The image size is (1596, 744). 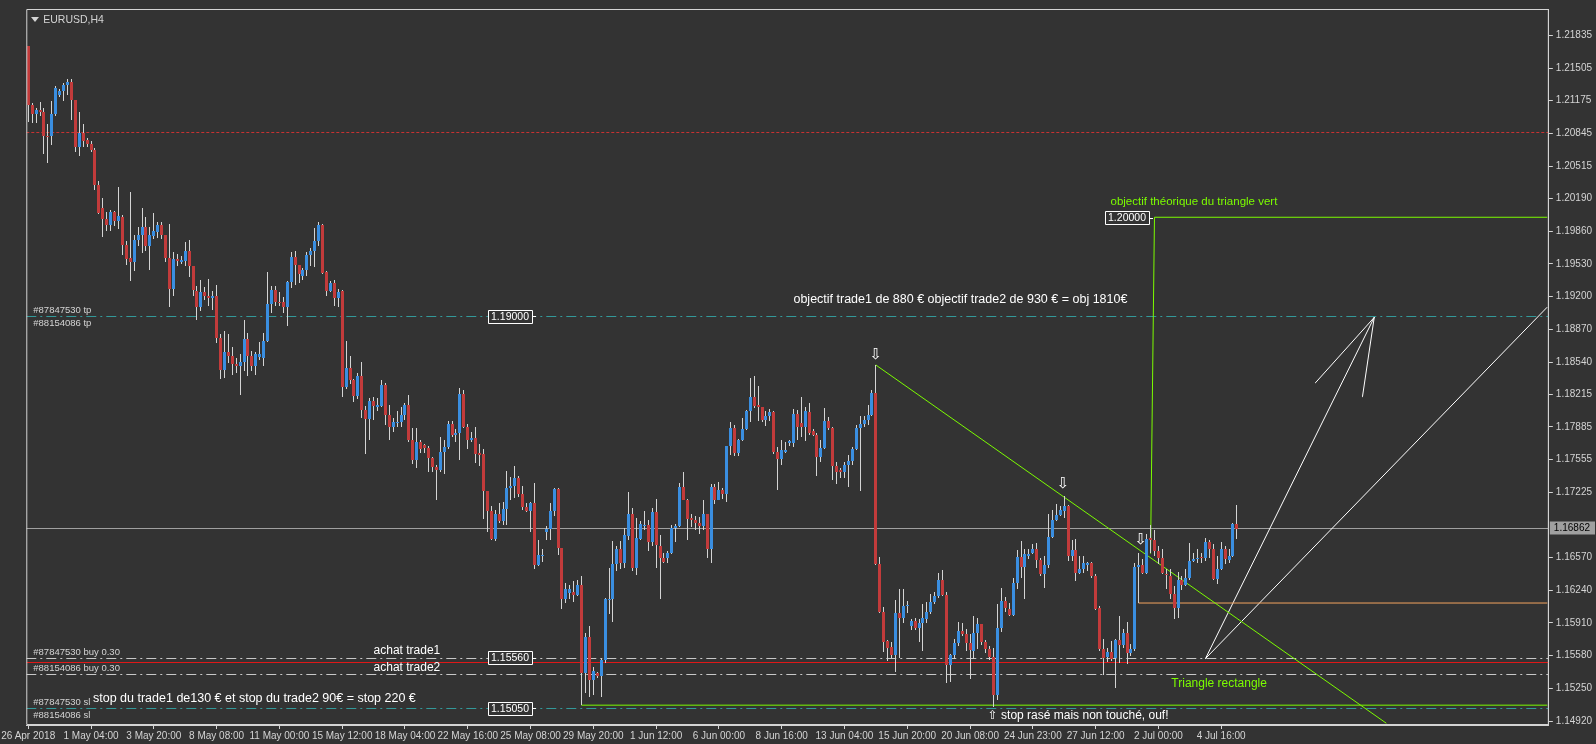 I want to click on y-tick-label: 1.19860, so click(x=1574, y=230).